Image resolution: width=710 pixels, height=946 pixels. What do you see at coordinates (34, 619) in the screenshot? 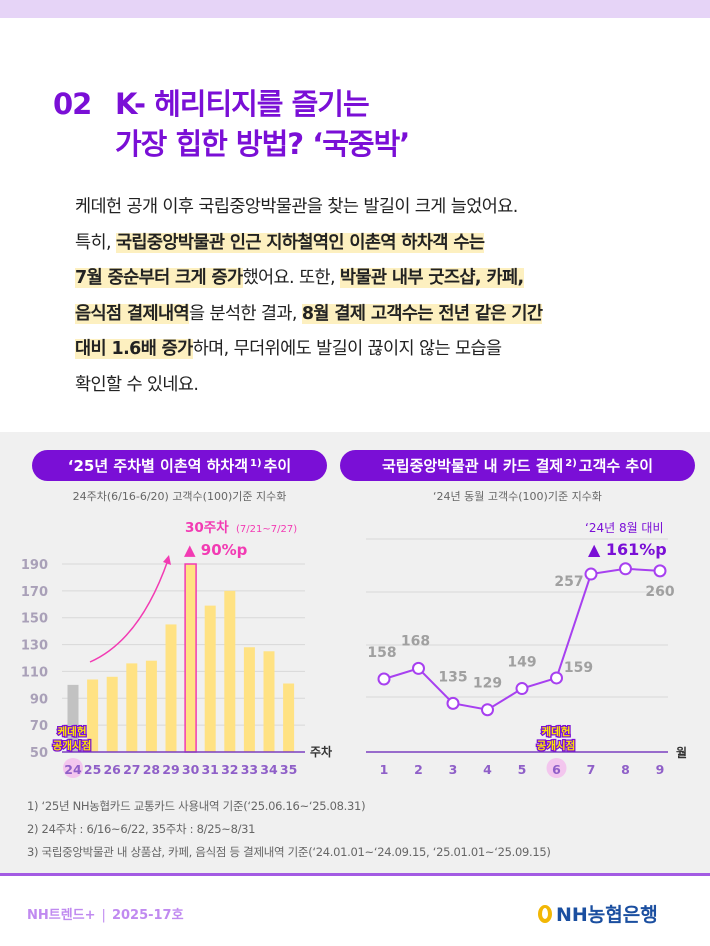
I see `y-tick-label: 150` at bounding box center [34, 619].